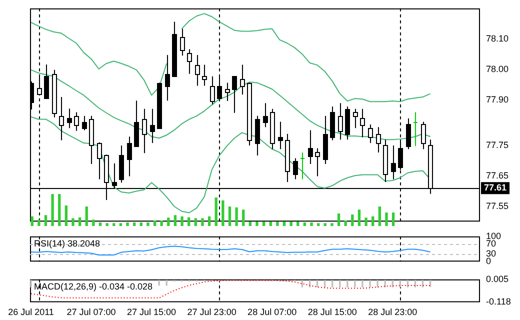 The width and height of the screenshot is (520, 320). Describe the element at coordinates (498, 301) in the screenshot. I see `y-tick-label: -0.118` at that location.